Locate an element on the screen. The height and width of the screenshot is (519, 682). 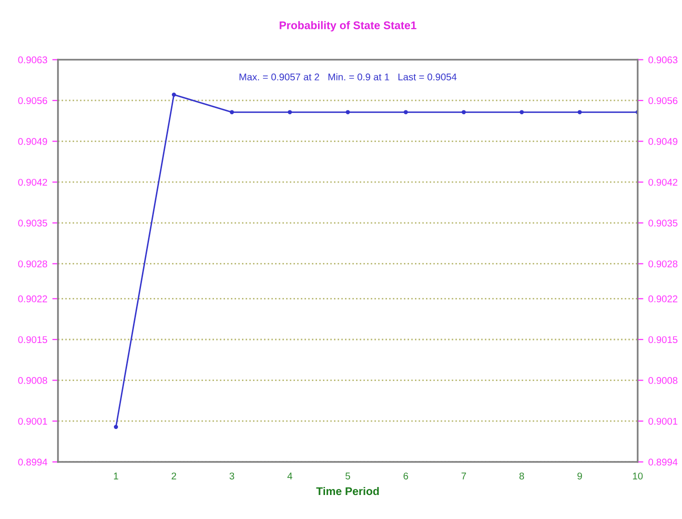
annotation: Max. = 0.9057 at 2 Min. = 0.9 at 1 Last = 0.9054 is located at coordinates (348, 76).